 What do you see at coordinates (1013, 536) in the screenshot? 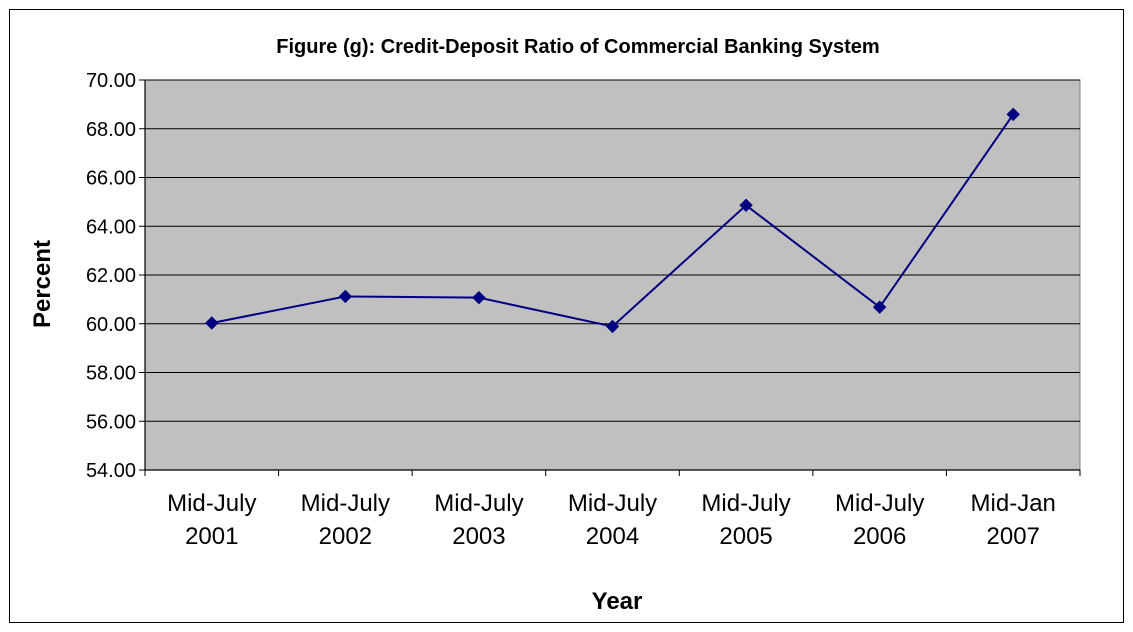
I see `x-tick-label-year: 2007` at bounding box center [1013, 536].